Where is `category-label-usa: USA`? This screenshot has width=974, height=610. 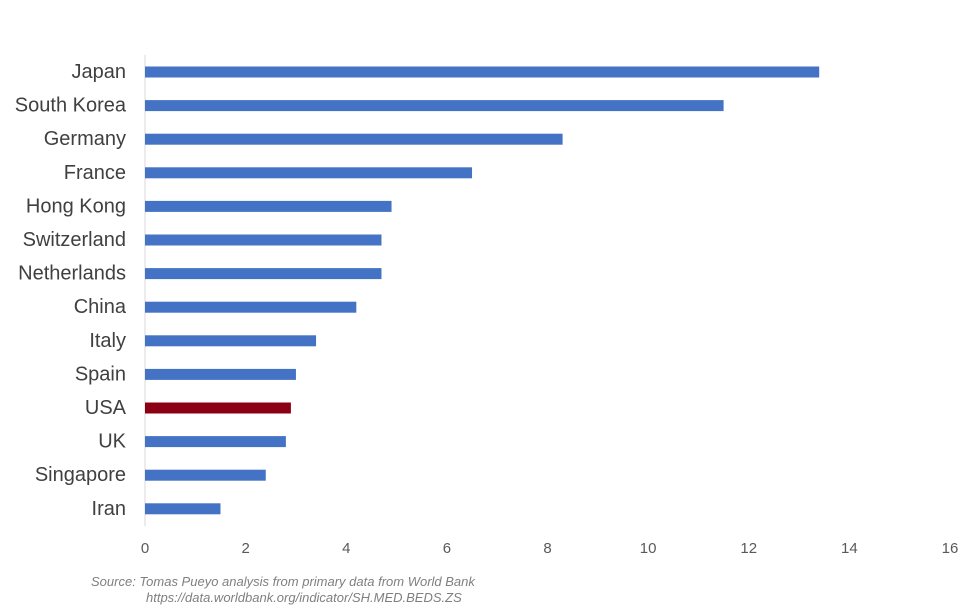
category-label-usa: USA is located at coordinates (106, 408).